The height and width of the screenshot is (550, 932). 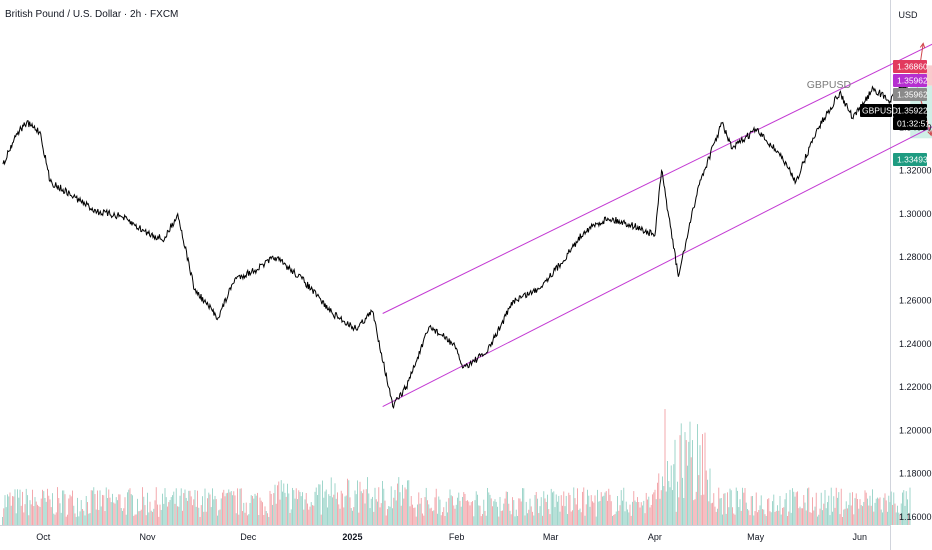 I want to click on currency-label: USD, so click(x=908, y=15).